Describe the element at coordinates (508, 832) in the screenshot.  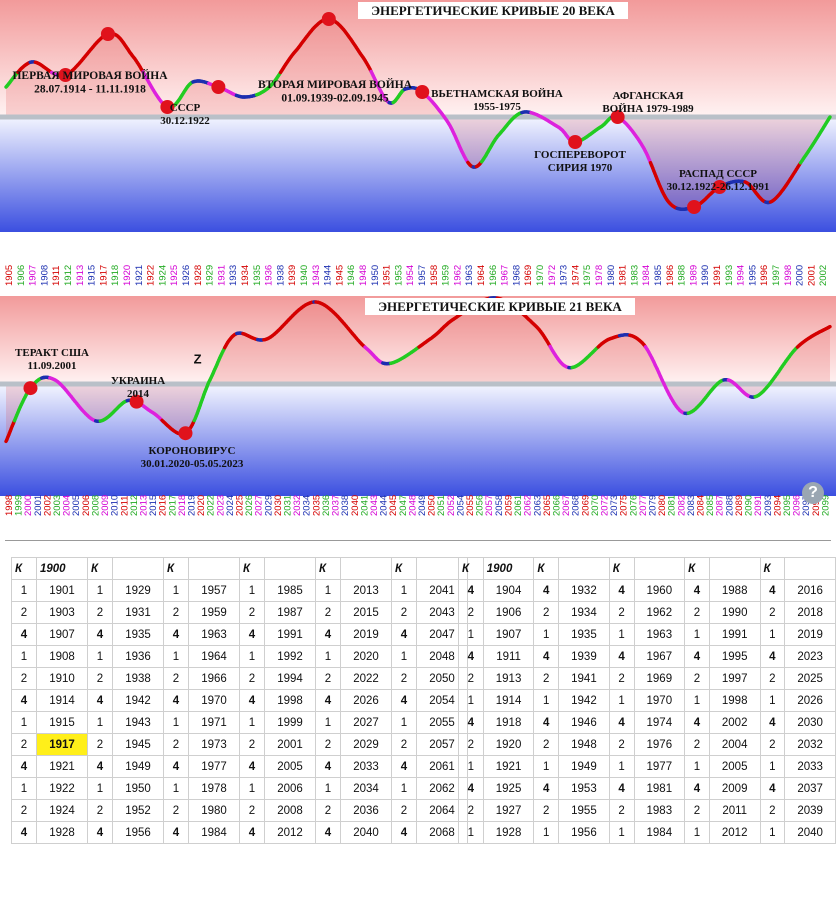
I see `right-table-cell: 1928` at that location.